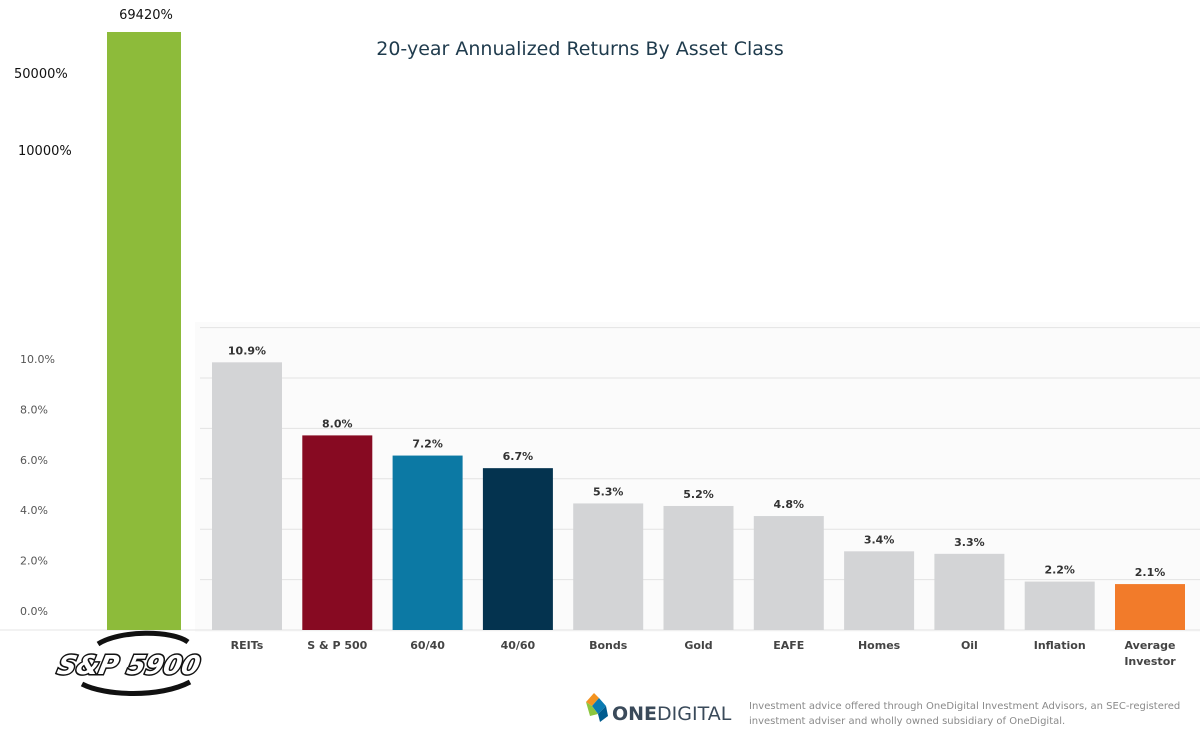  Describe the element at coordinates (608, 645) in the screenshot. I see `category-label: Bonds` at that location.